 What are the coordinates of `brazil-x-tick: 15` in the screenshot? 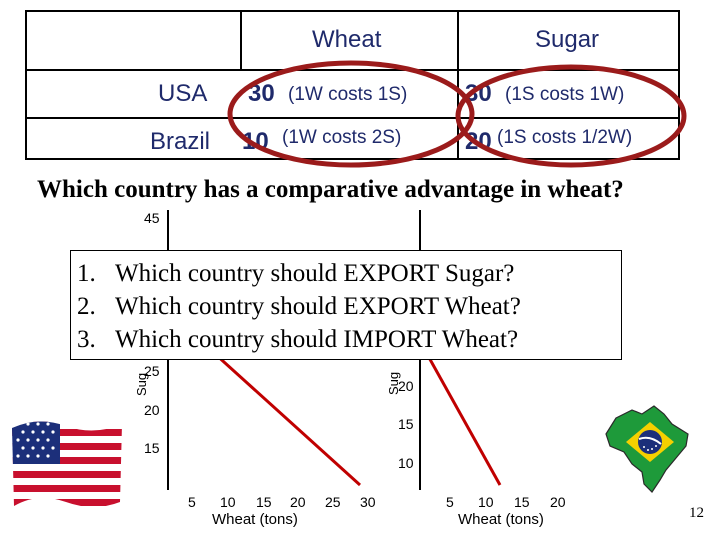 It's located at (522, 502).